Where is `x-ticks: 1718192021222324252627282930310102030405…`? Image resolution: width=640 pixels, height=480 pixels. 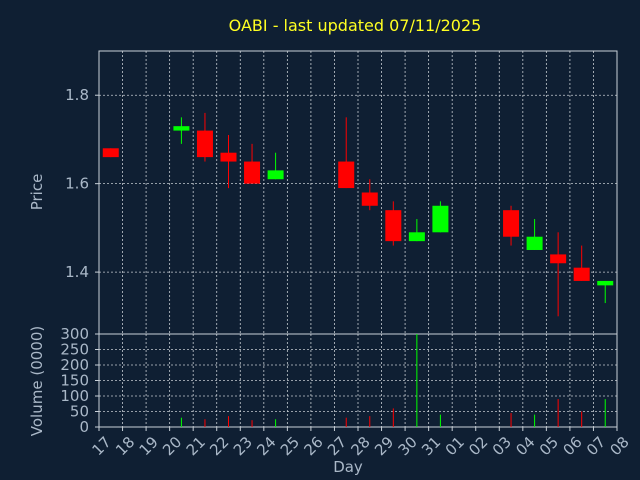 x-ticks: 1718192021222324252627282930310102030405… is located at coordinates (361, 443).